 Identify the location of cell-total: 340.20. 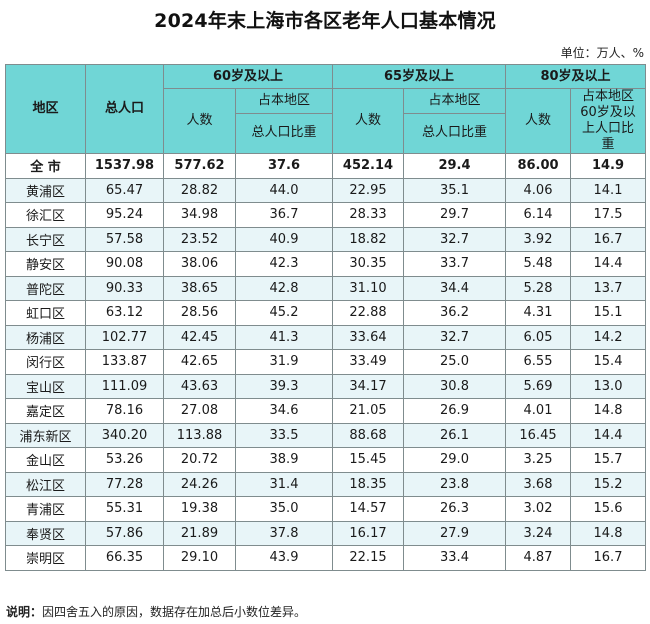
(124, 435).